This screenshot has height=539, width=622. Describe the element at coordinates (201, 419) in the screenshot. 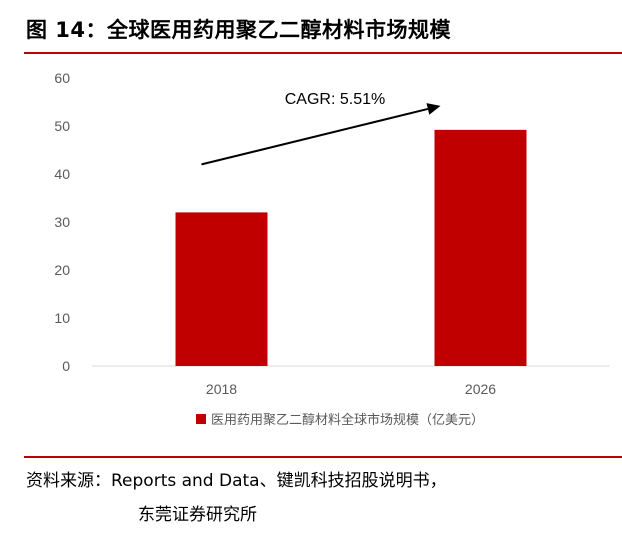

I see `legend-swatch` at that location.